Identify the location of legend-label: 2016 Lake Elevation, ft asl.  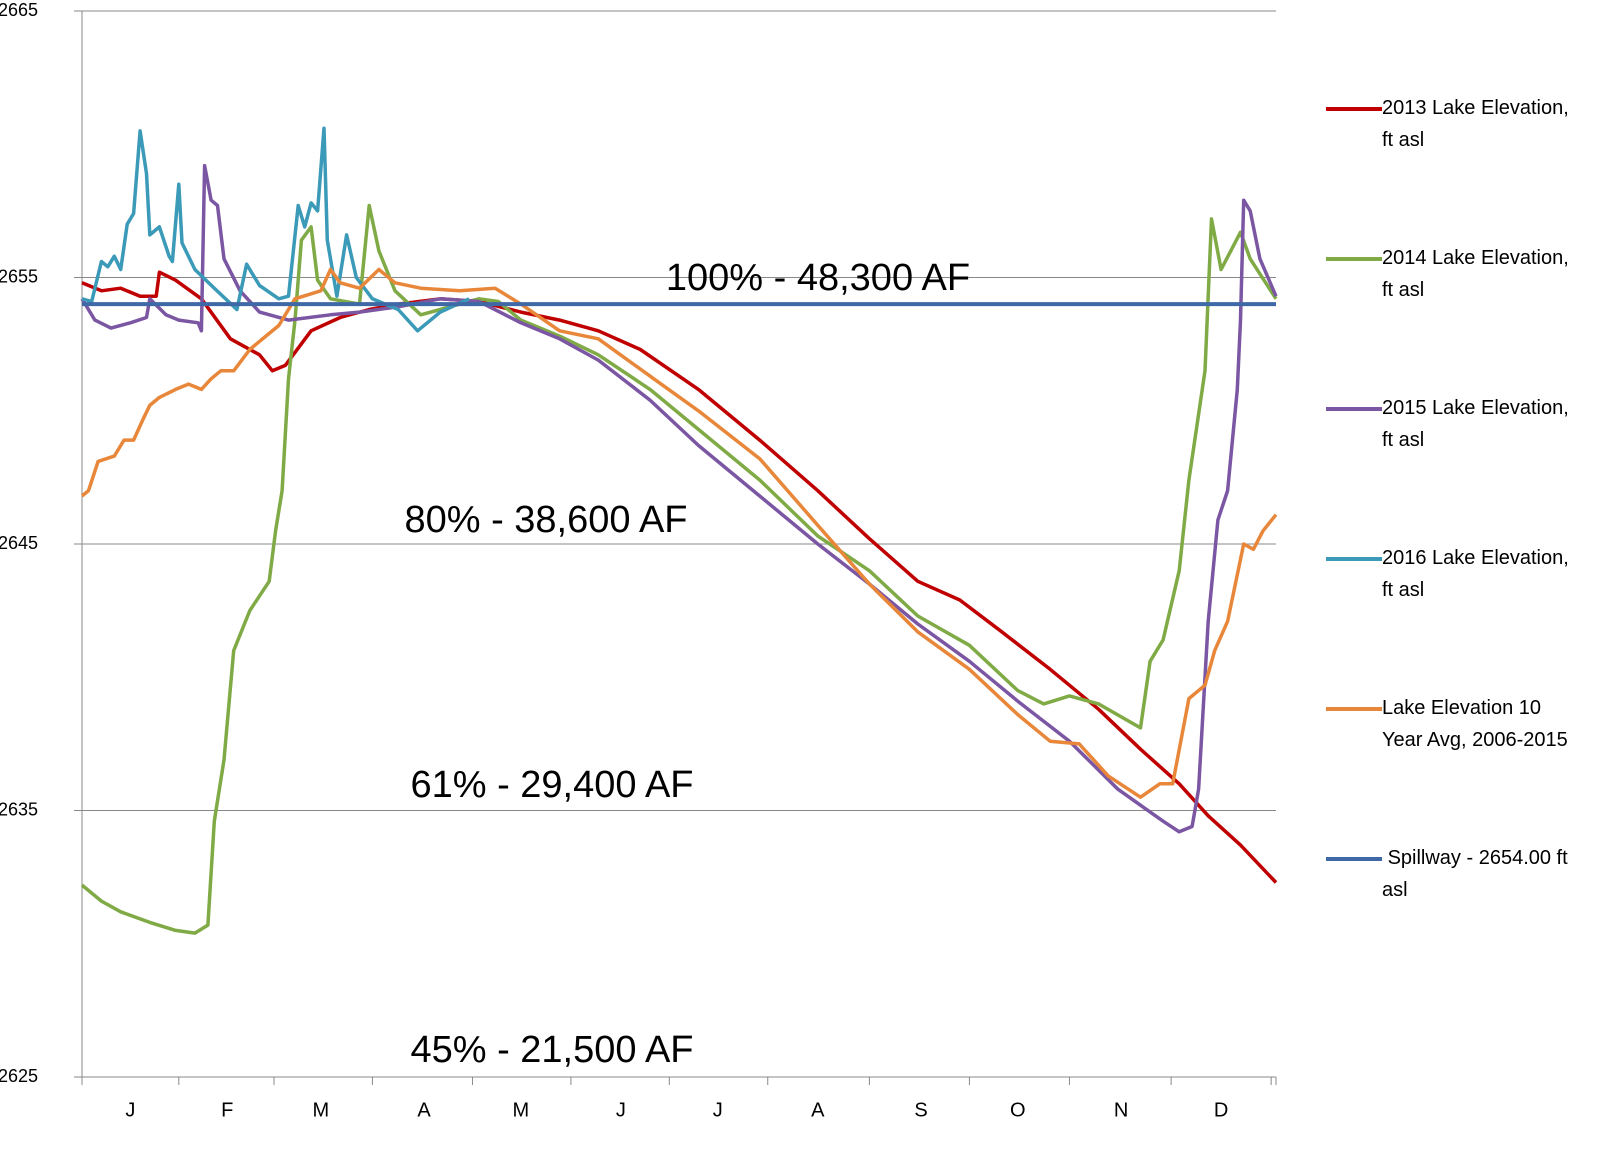
(1478, 574).